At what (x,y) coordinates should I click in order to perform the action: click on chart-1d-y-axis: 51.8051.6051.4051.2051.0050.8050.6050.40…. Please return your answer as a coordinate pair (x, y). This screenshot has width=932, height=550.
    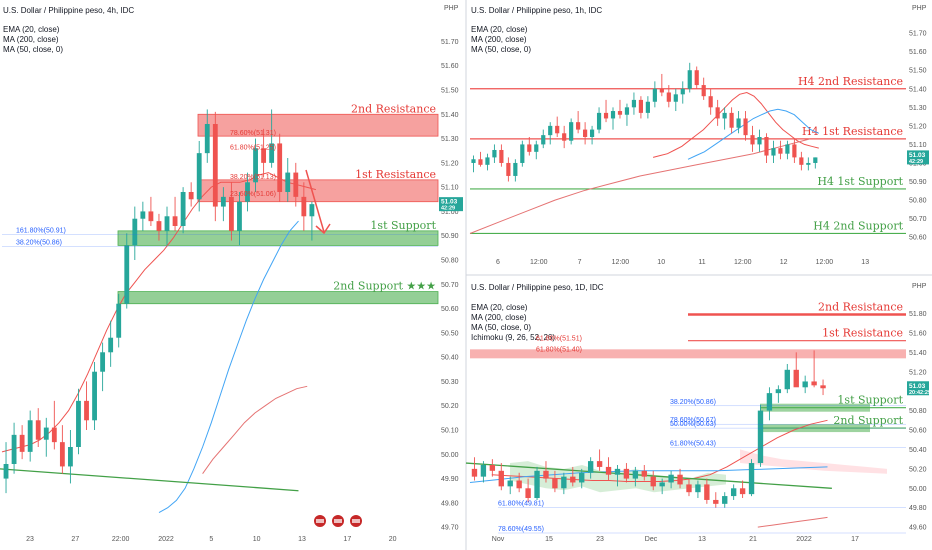
    Looking at the image, I should click on (918, 414).